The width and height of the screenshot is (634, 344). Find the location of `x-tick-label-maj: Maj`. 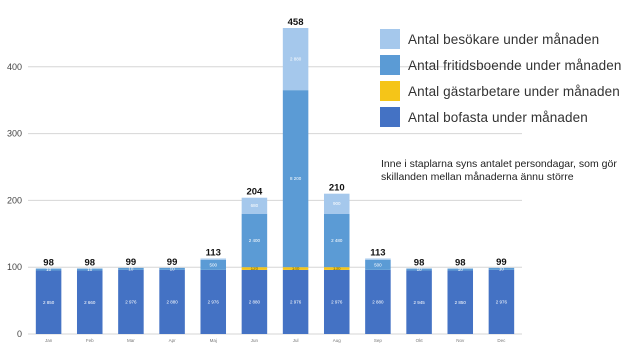

x-tick-label-maj: Maj is located at coordinates (213, 340).